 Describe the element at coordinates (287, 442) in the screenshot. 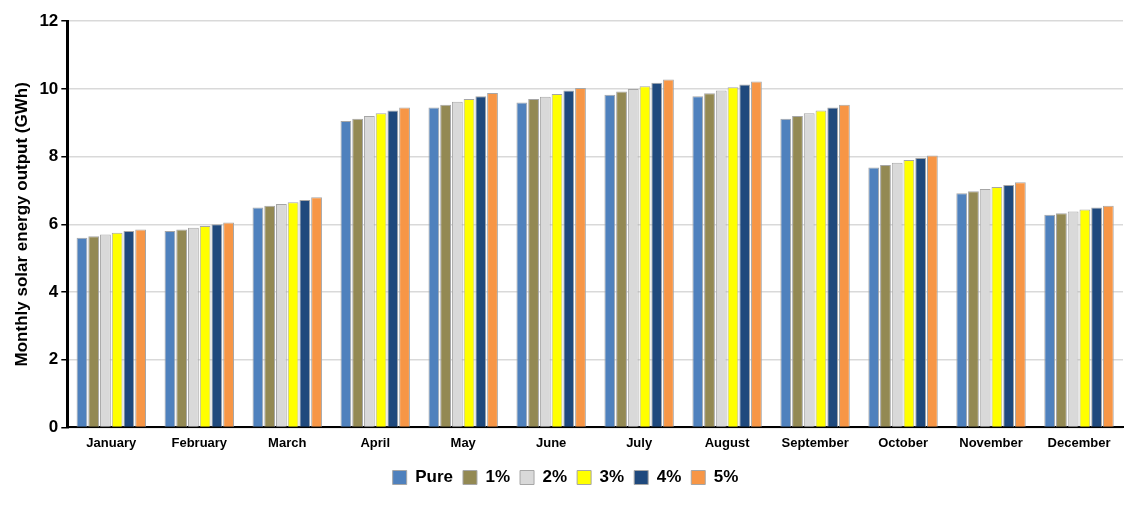

I see `x-tick-label: March` at that location.